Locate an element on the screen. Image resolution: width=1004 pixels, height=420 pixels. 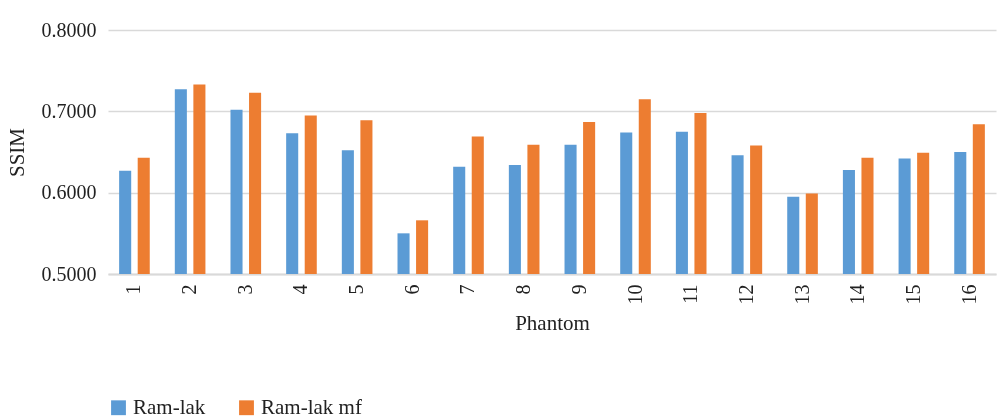
x-tick-label: 9 is located at coordinates (578, 289).